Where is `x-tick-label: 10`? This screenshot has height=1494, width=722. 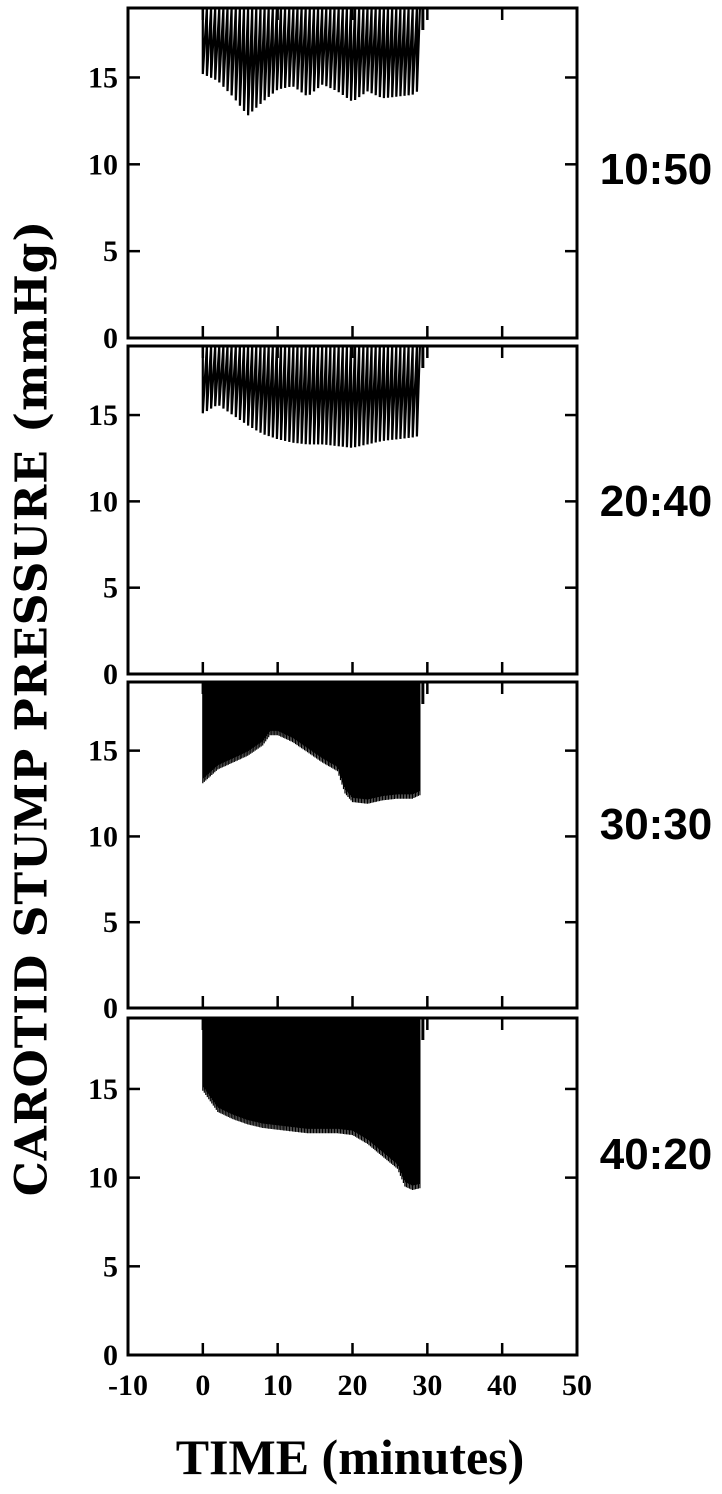 x-tick-label: 10 is located at coordinates (278, 1385).